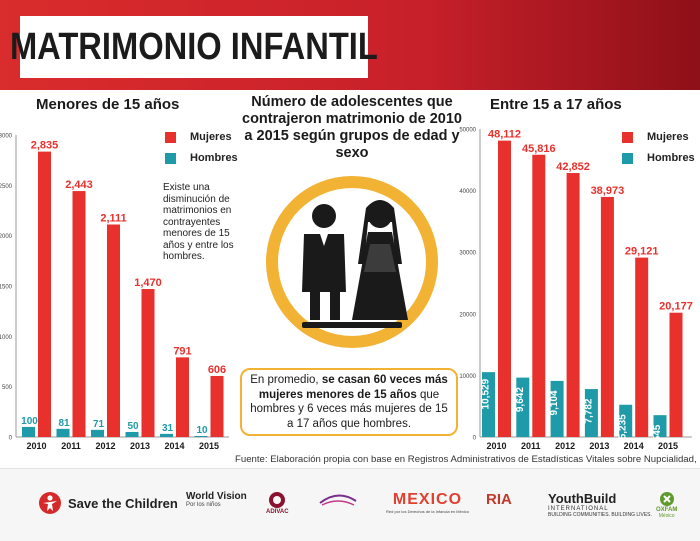  What do you see at coordinates (666, 499) in the screenshot?
I see `oxfam-icon` at bounding box center [666, 499].